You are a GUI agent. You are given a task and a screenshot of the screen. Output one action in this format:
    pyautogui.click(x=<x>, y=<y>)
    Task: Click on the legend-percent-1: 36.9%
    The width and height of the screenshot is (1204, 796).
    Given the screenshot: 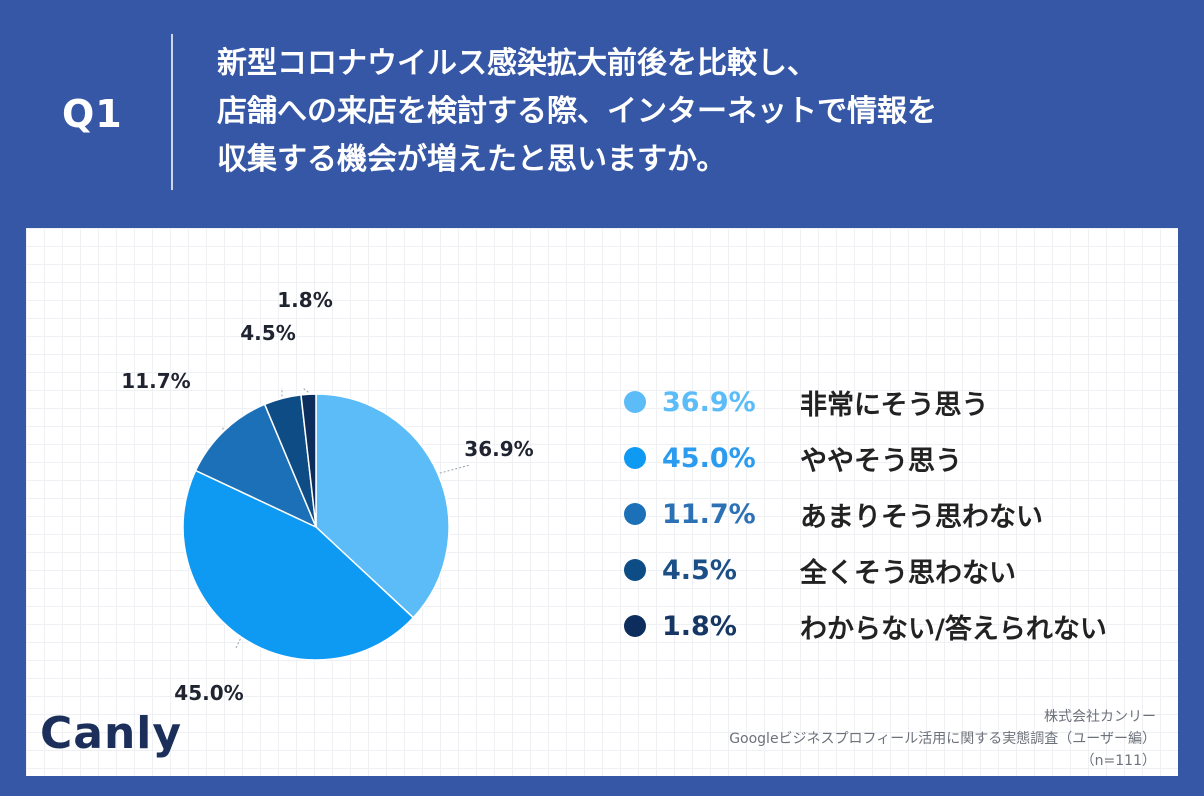 What is the action you would take?
    pyautogui.click(x=709, y=402)
    